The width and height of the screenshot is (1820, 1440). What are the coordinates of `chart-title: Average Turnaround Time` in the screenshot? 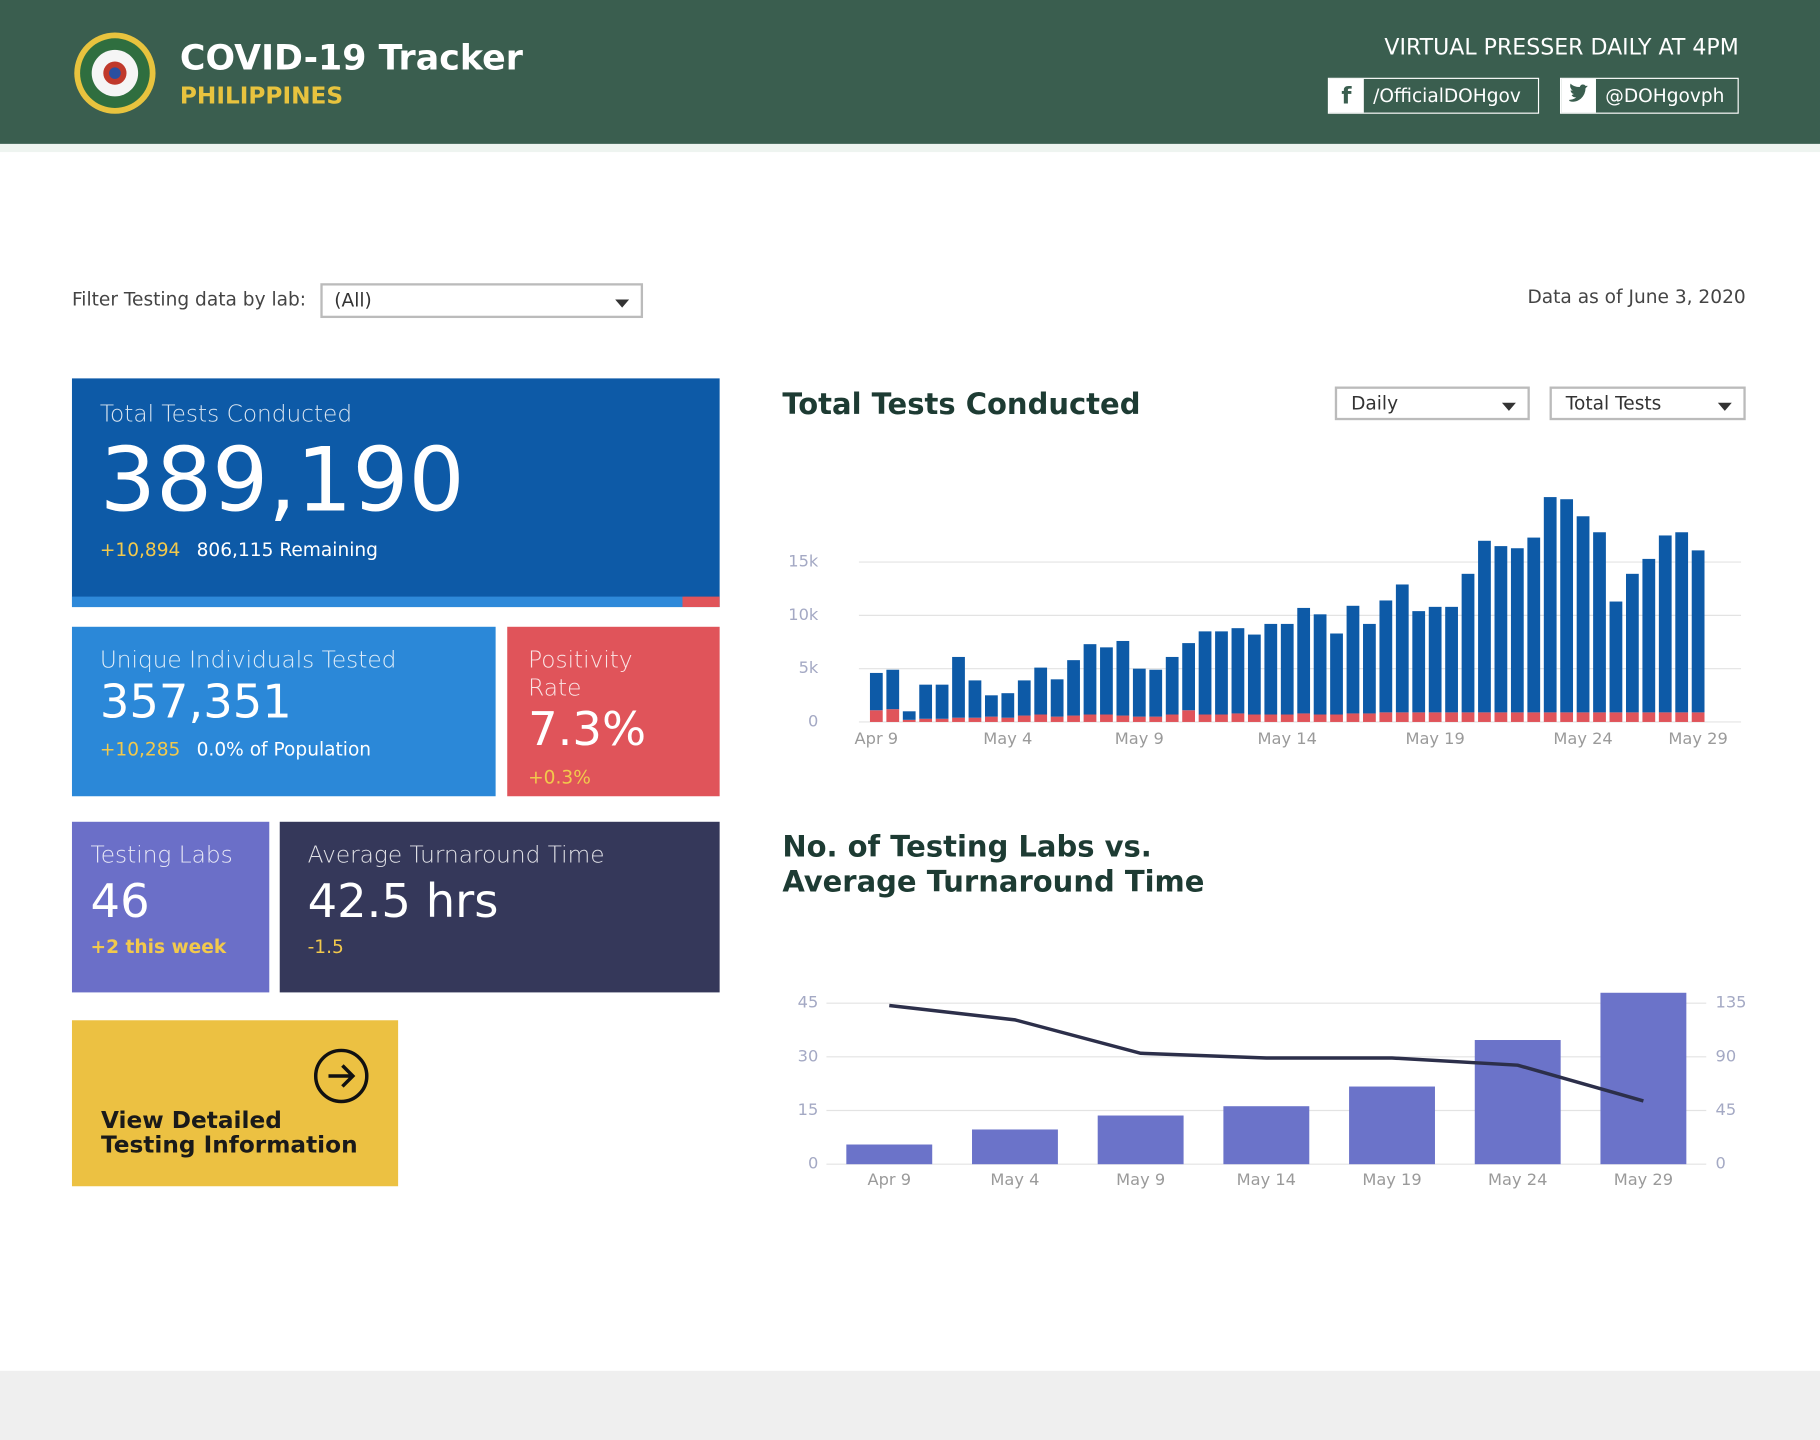 It's located at (993, 881).